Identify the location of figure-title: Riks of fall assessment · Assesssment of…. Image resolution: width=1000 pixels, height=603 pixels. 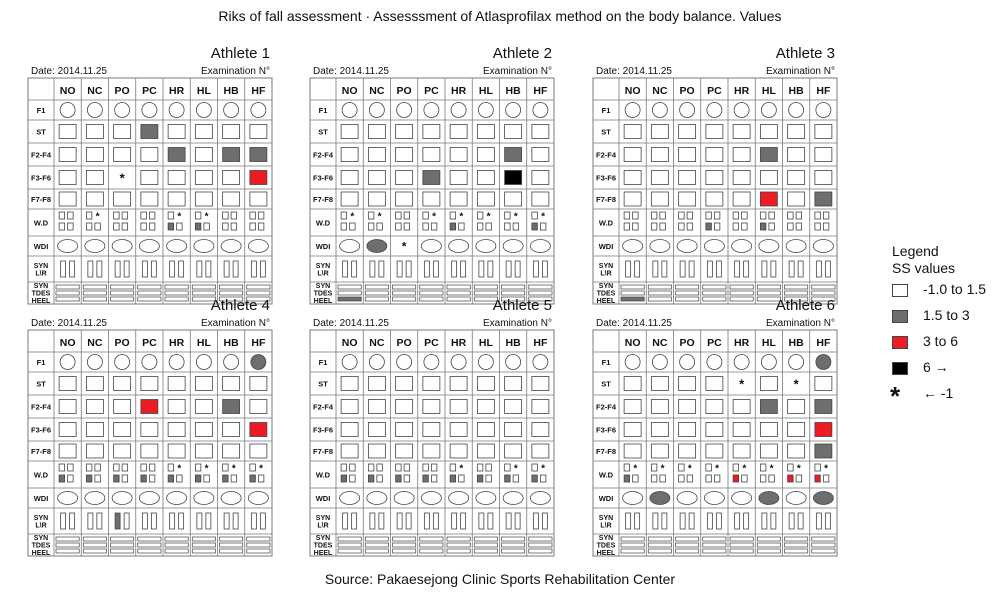
(500, 16).